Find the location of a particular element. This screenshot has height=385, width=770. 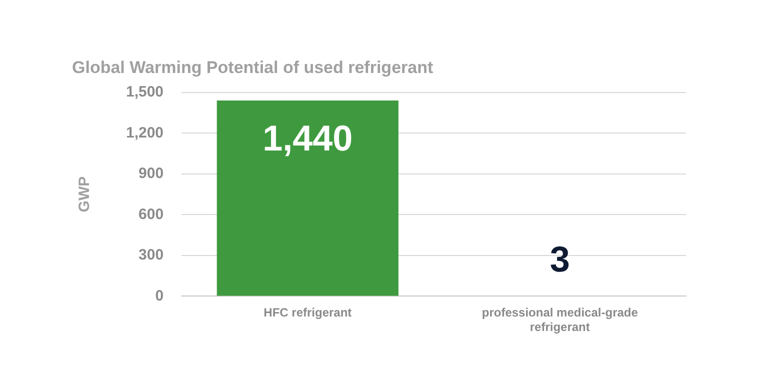

y-tick-label: 0 is located at coordinates (159, 295).